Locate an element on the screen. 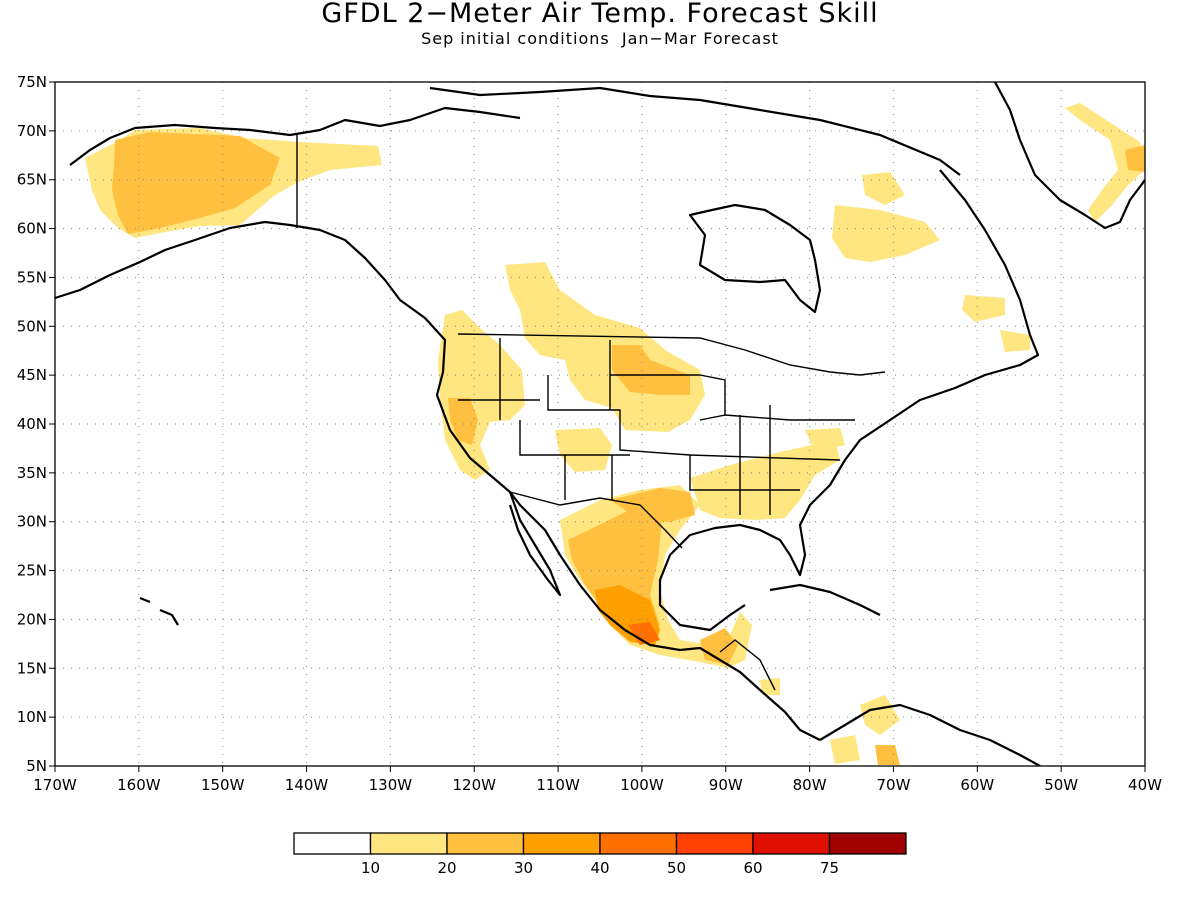 The image size is (1200, 900). coastline-greenland is located at coordinates (1069, 156).